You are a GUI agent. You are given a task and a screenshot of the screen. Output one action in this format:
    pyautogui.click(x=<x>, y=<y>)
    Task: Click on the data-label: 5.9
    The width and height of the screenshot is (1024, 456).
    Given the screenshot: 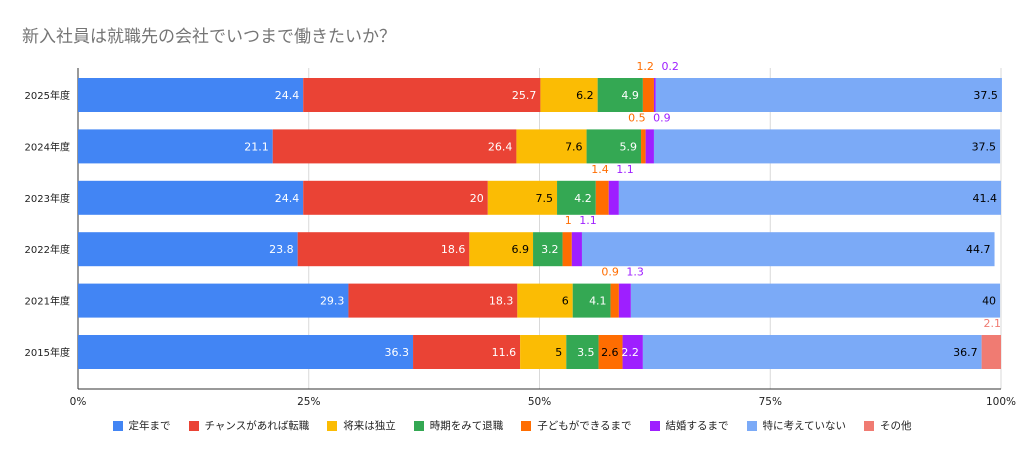 What is the action you would take?
    pyautogui.click(x=629, y=146)
    